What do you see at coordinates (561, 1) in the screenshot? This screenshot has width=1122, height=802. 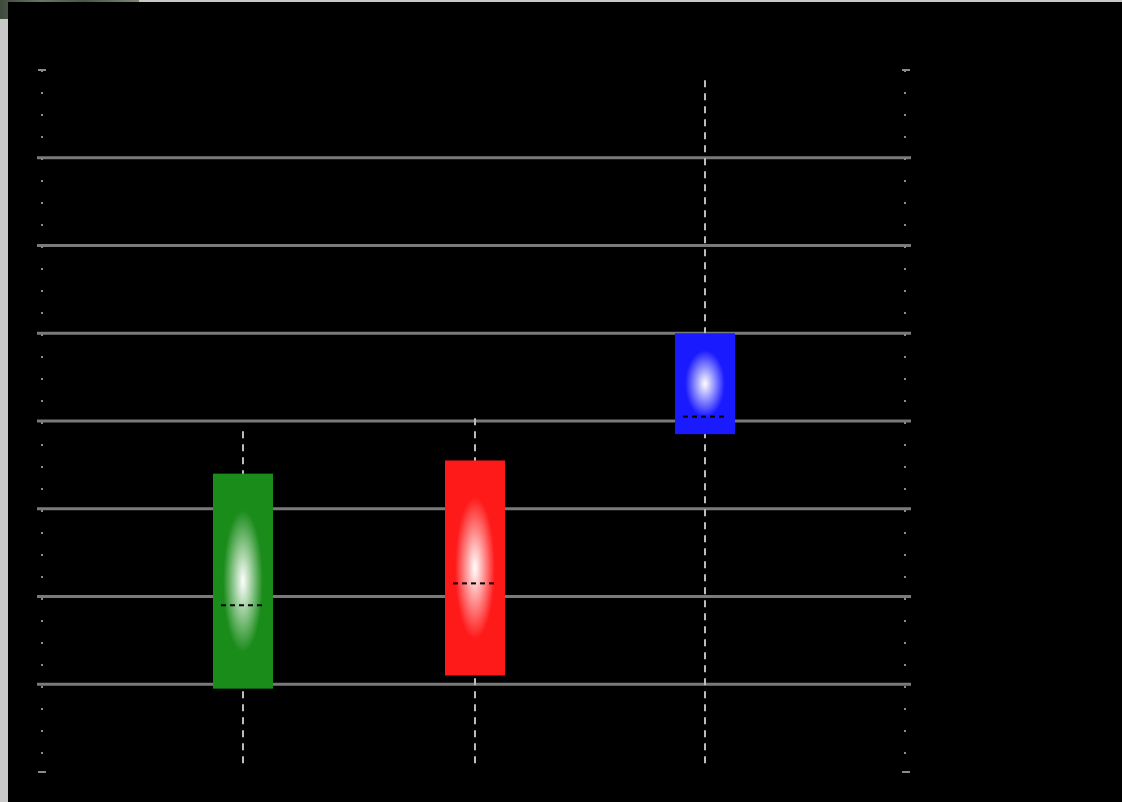 I see `window-top-edge` at bounding box center [561, 1].